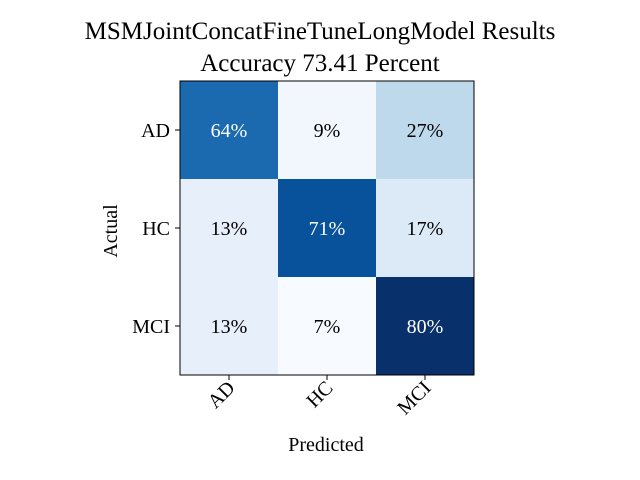 Image resolution: width=640 pixels, height=480 pixels. I want to click on y-tick-label: AD, so click(155, 131).